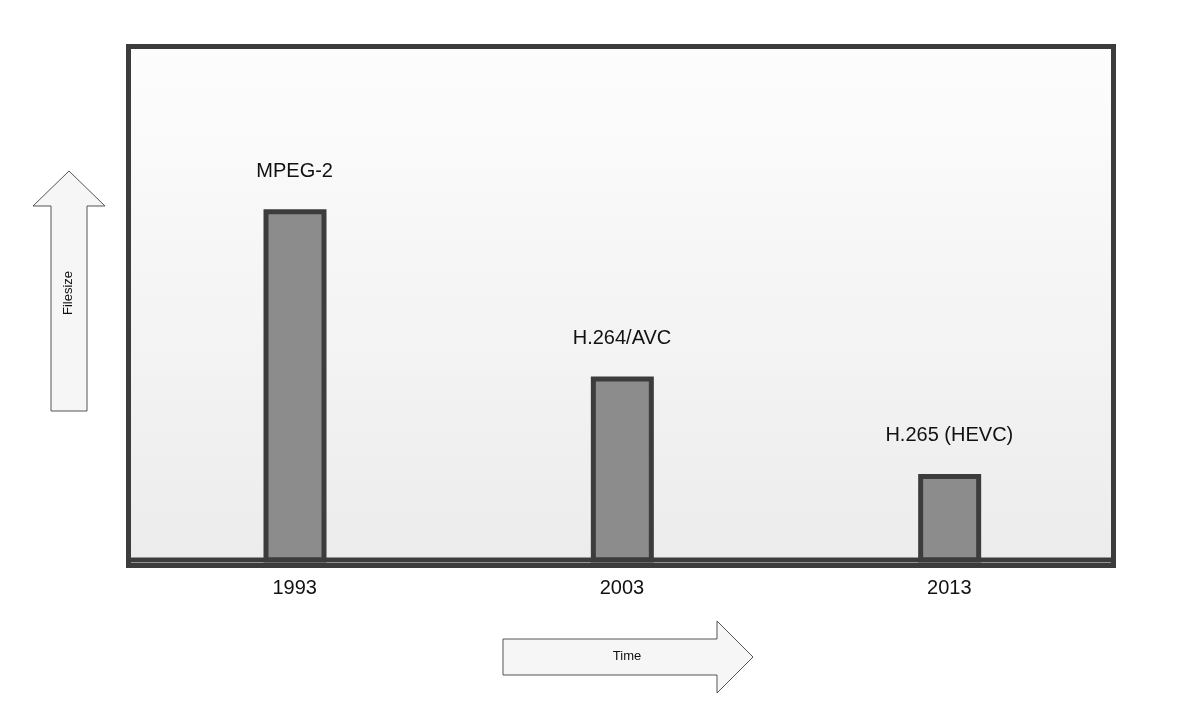 The width and height of the screenshot is (1187, 711). I want to click on x-tick-label: 1993, so click(294, 587).